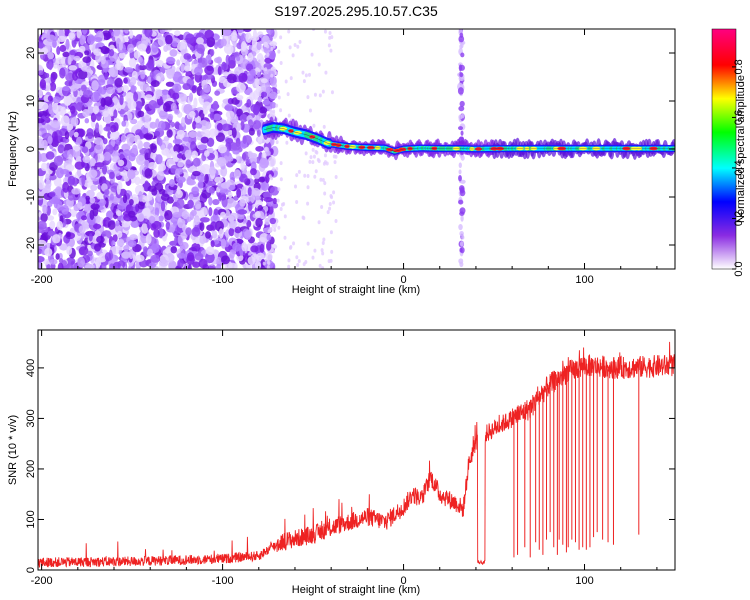 This screenshot has height=600, width=750. I want to click on snr-x-tick-label: -100, so click(223, 581).